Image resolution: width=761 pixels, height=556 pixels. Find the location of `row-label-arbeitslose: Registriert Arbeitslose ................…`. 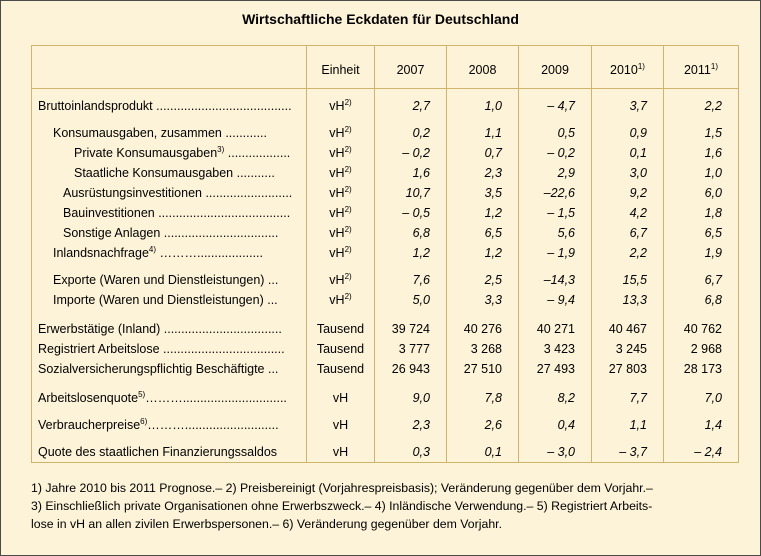

row-label-arbeitslose: Registriert Arbeitslose ................… is located at coordinates (161, 349).